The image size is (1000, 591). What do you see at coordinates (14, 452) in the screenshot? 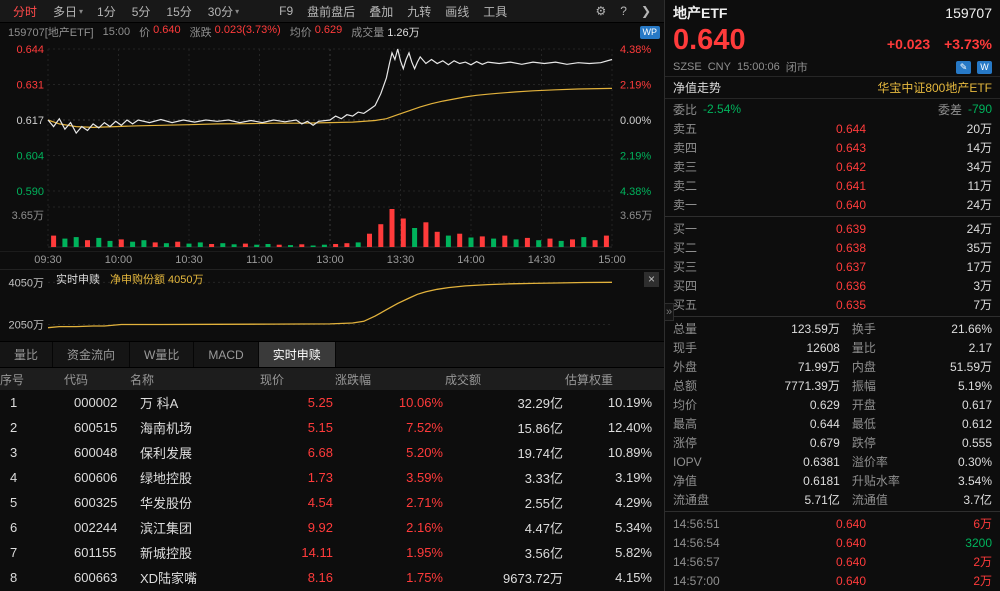
I see `cell-rank: 3` at bounding box center [14, 452].